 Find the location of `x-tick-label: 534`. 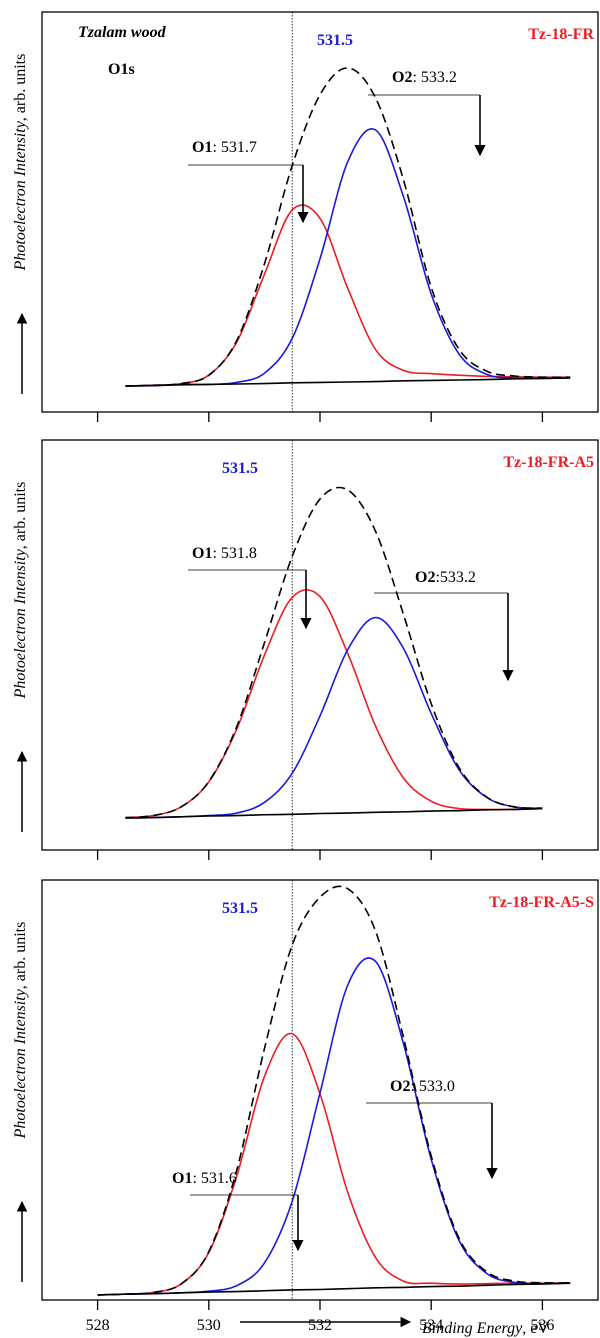

x-tick-label: 534 is located at coordinates (431, 1325).